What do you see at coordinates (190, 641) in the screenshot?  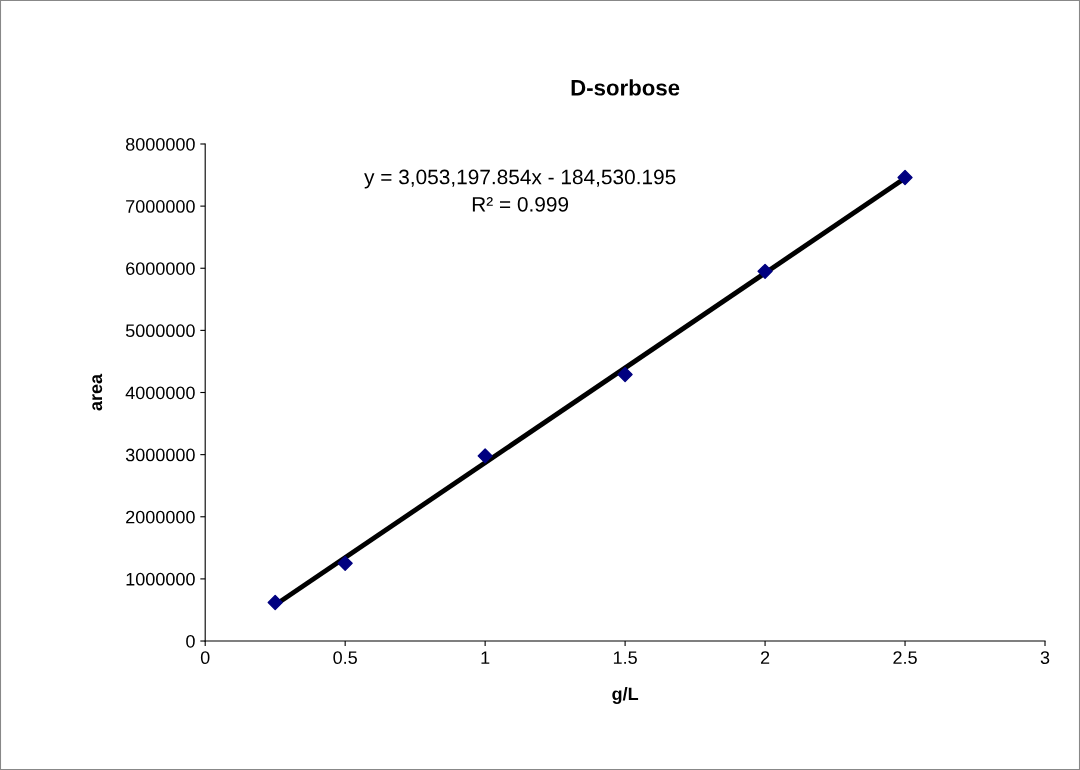 I see `y-tick-label: 0` at bounding box center [190, 641].